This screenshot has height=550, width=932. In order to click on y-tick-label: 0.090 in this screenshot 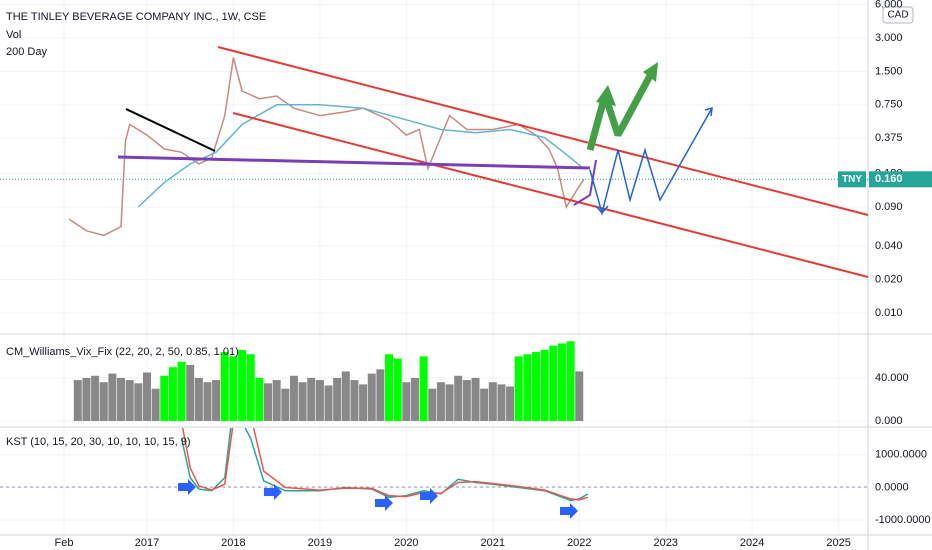, I will do `click(889, 207)`.